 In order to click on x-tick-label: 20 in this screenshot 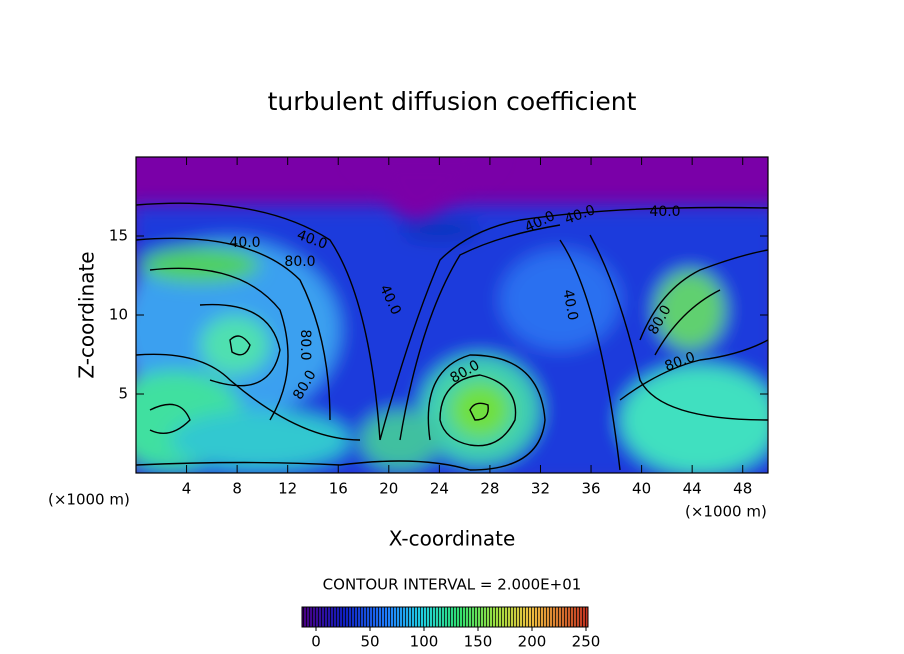, I will do `click(388, 489)`.